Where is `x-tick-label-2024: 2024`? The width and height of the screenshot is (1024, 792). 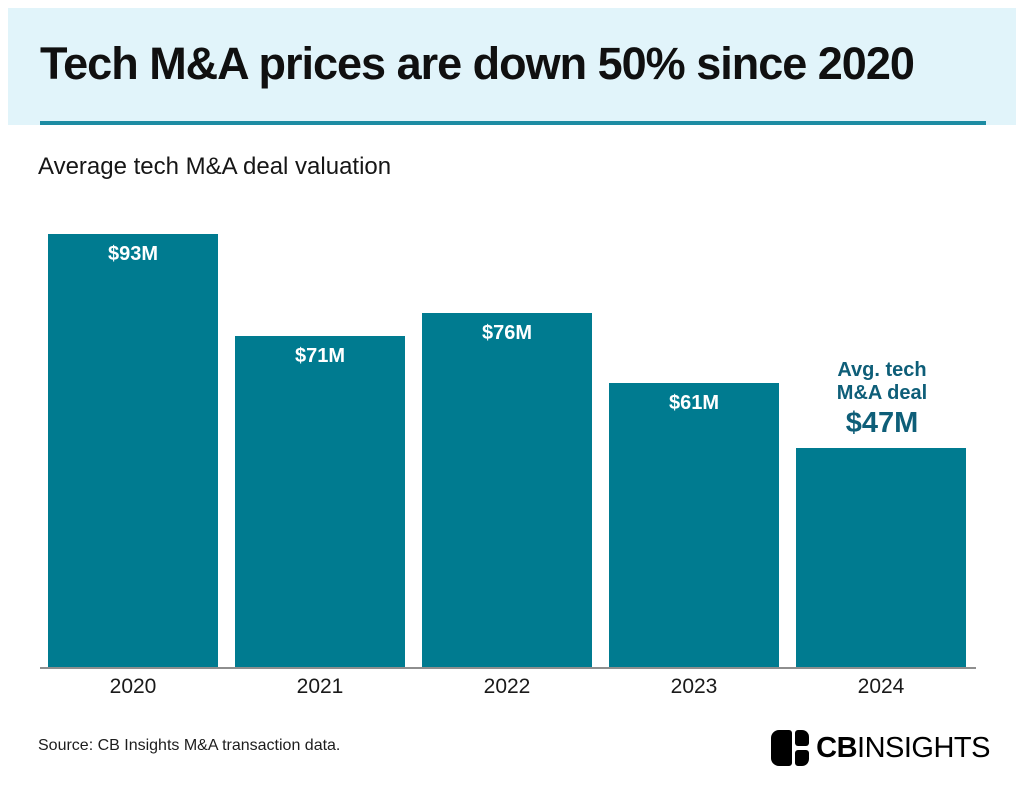 x-tick-label-2024: 2024 is located at coordinates (881, 686).